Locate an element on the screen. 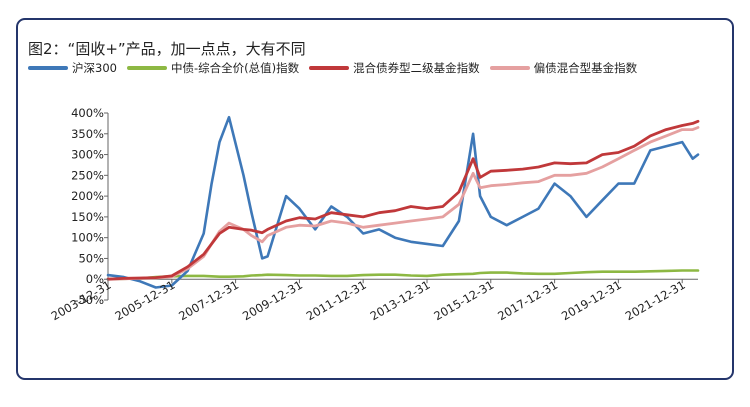 This screenshot has width=750, height=407. legend-label-hs300: 沪深300 is located at coordinates (94, 68).